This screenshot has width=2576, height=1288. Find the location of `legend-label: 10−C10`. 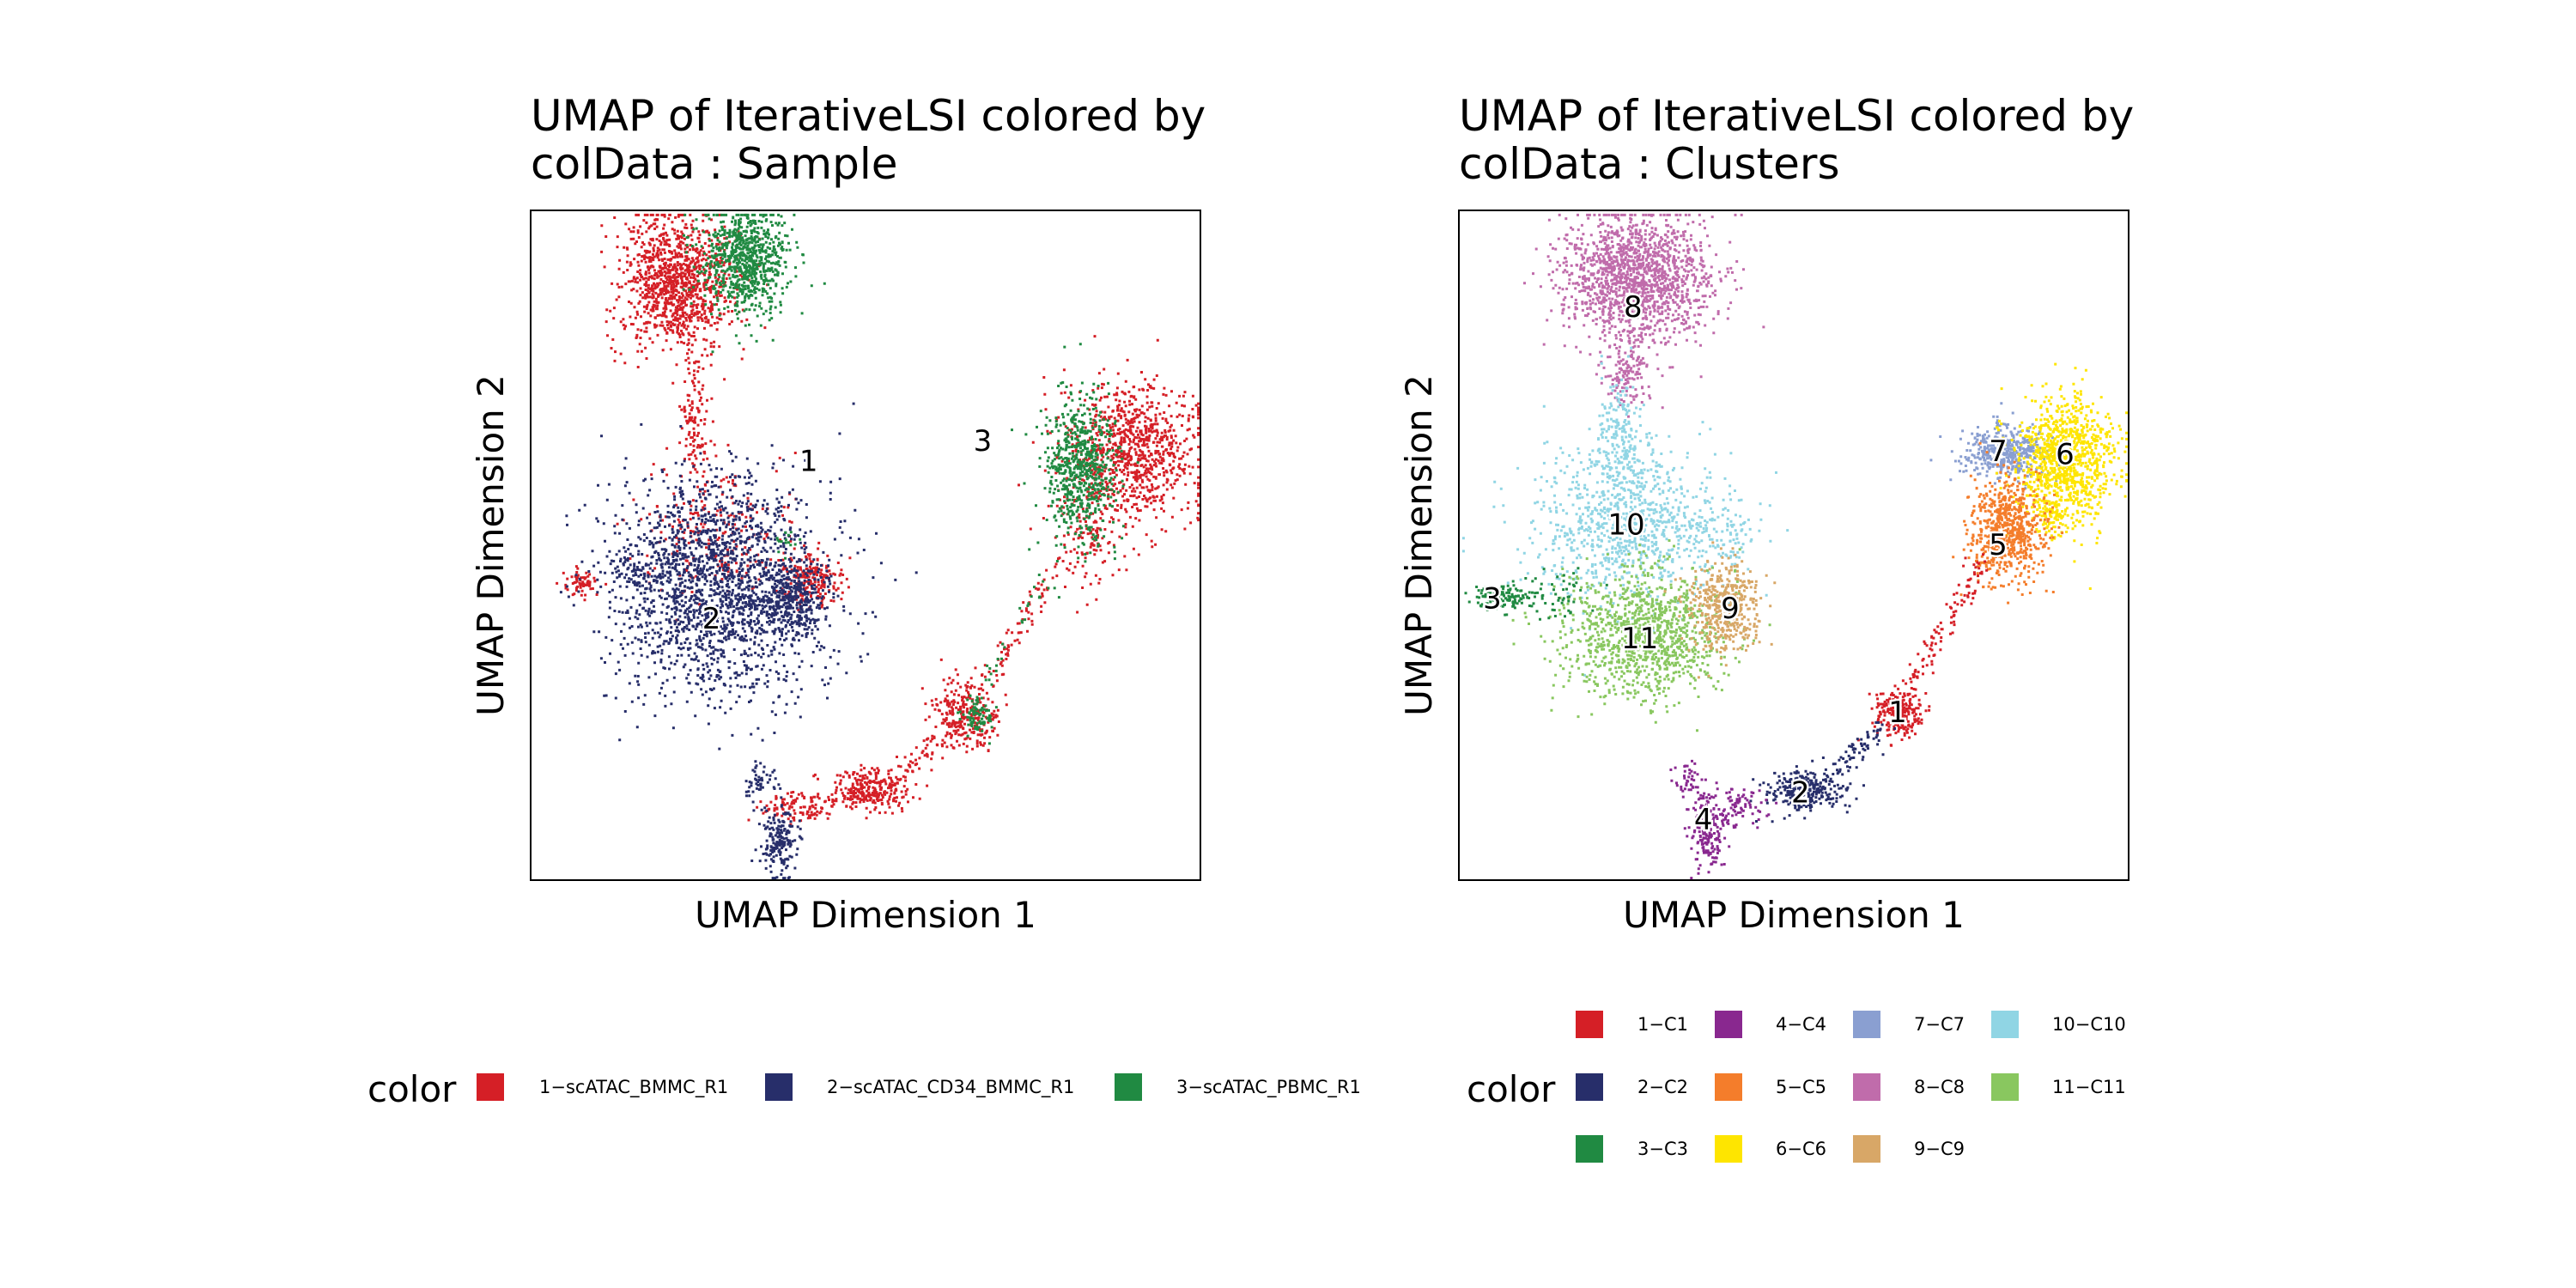

legend-label: 10−C10 is located at coordinates (2089, 1024).